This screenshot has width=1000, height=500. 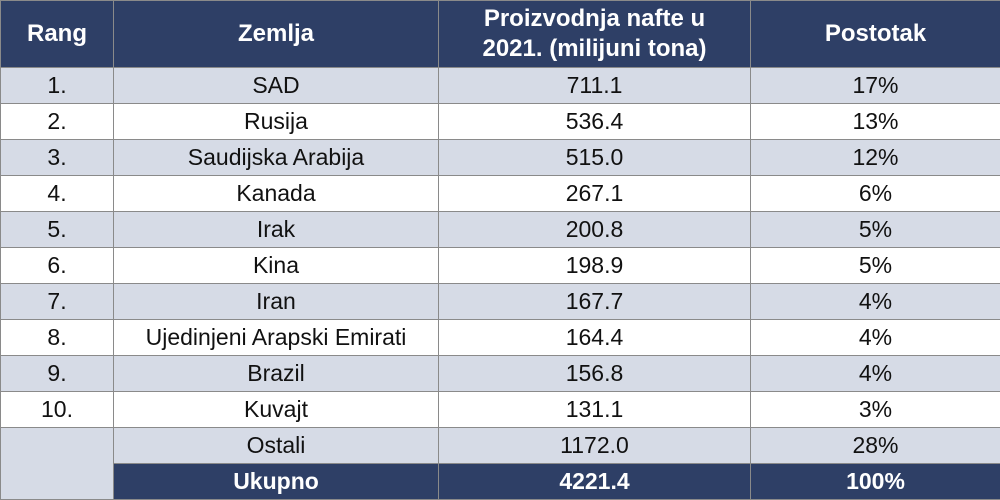 What do you see at coordinates (594, 409) in the screenshot?
I see `production-cell: 131.1` at bounding box center [594, 409].